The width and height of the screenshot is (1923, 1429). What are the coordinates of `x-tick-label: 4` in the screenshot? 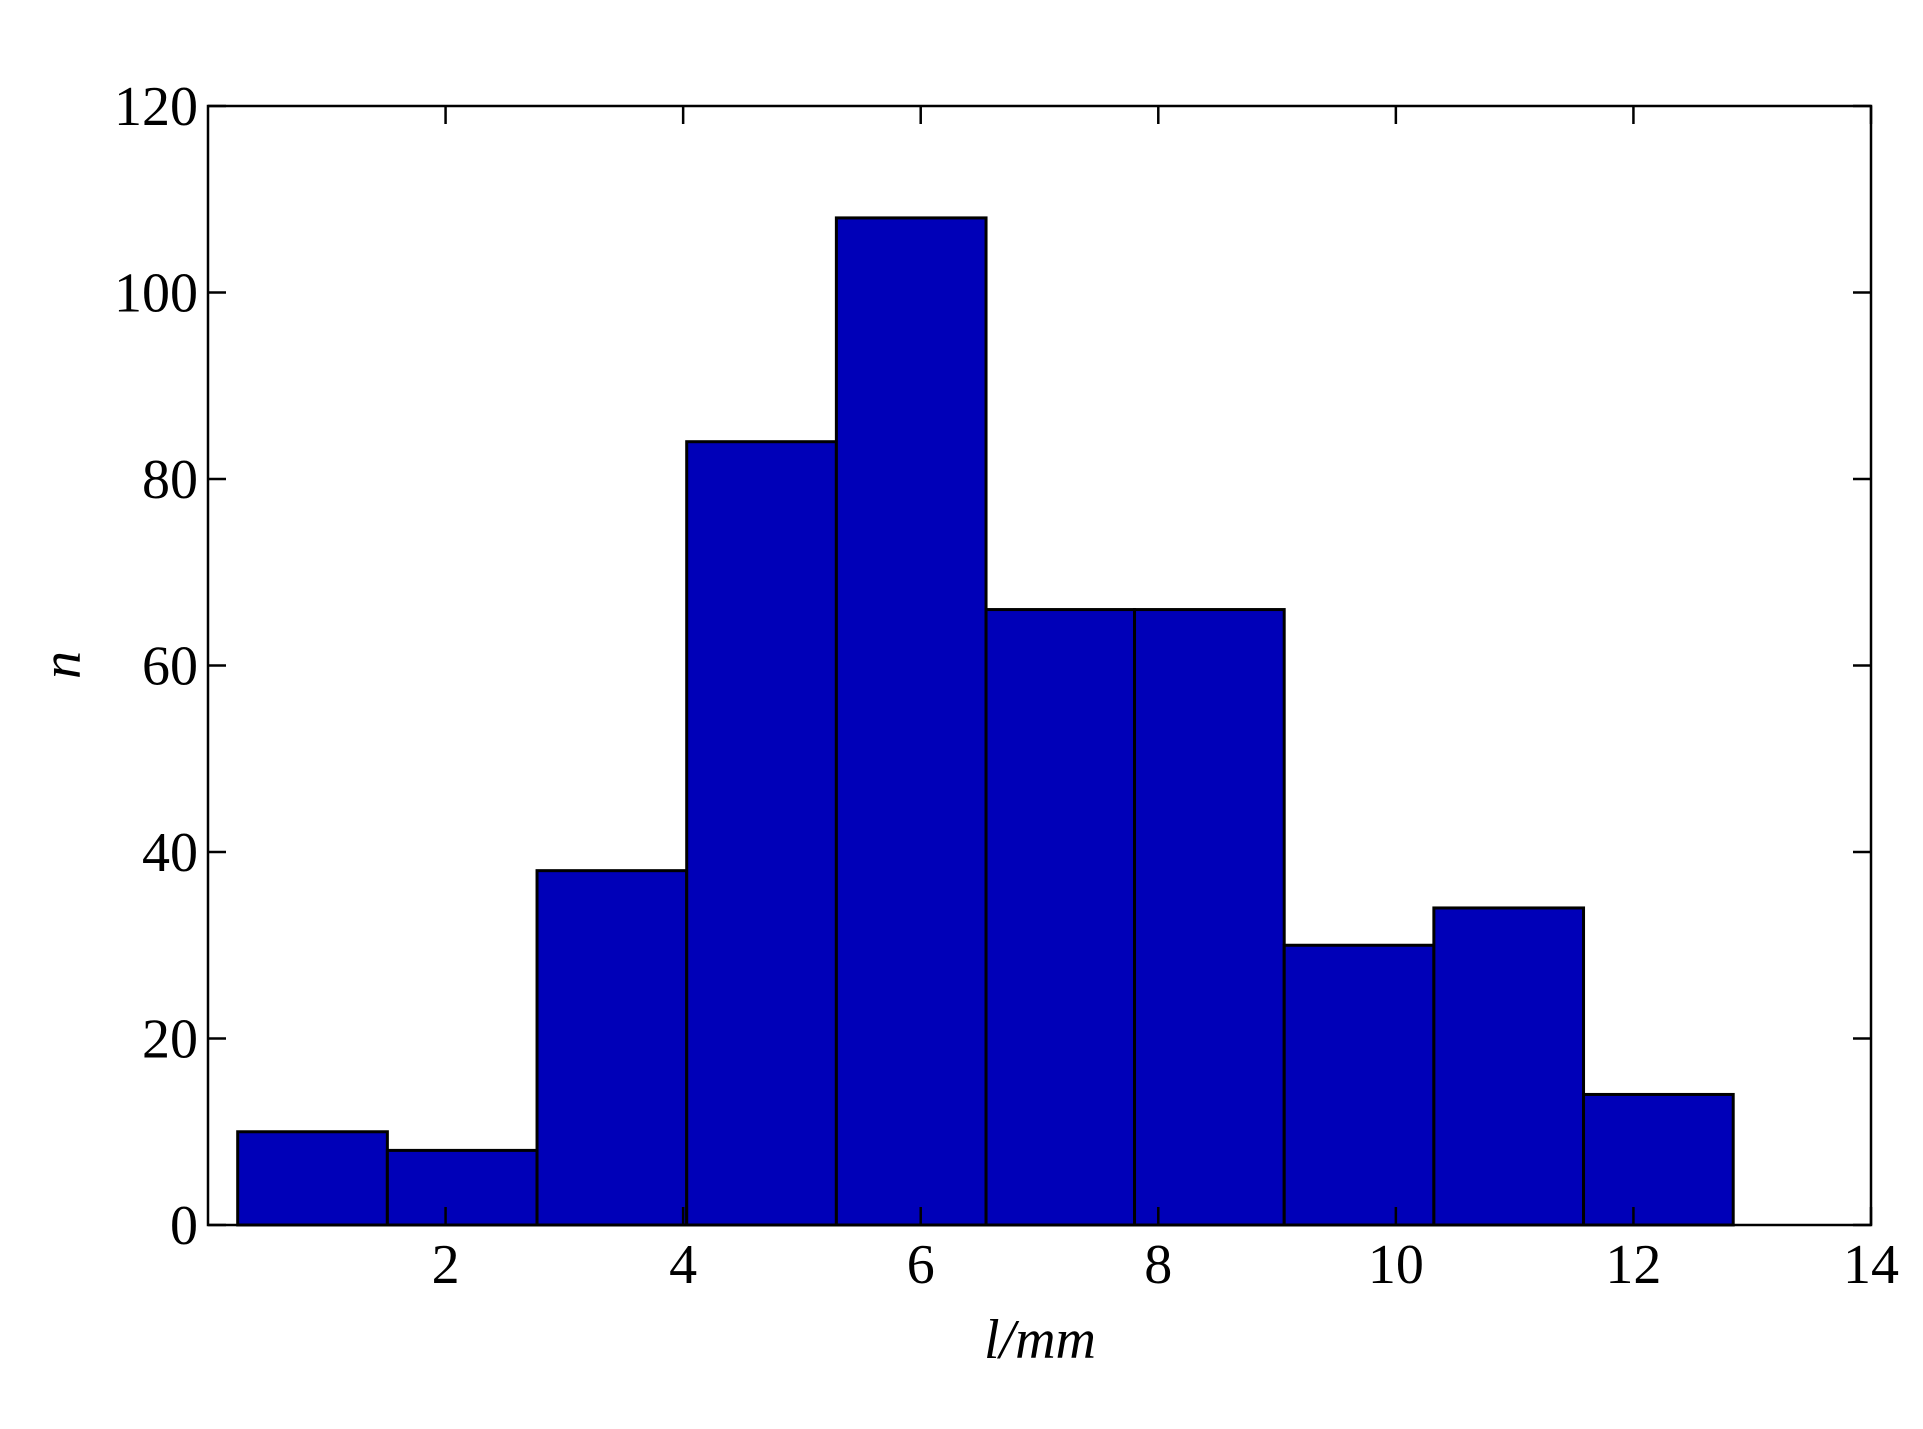 It's located at (683, 1265).